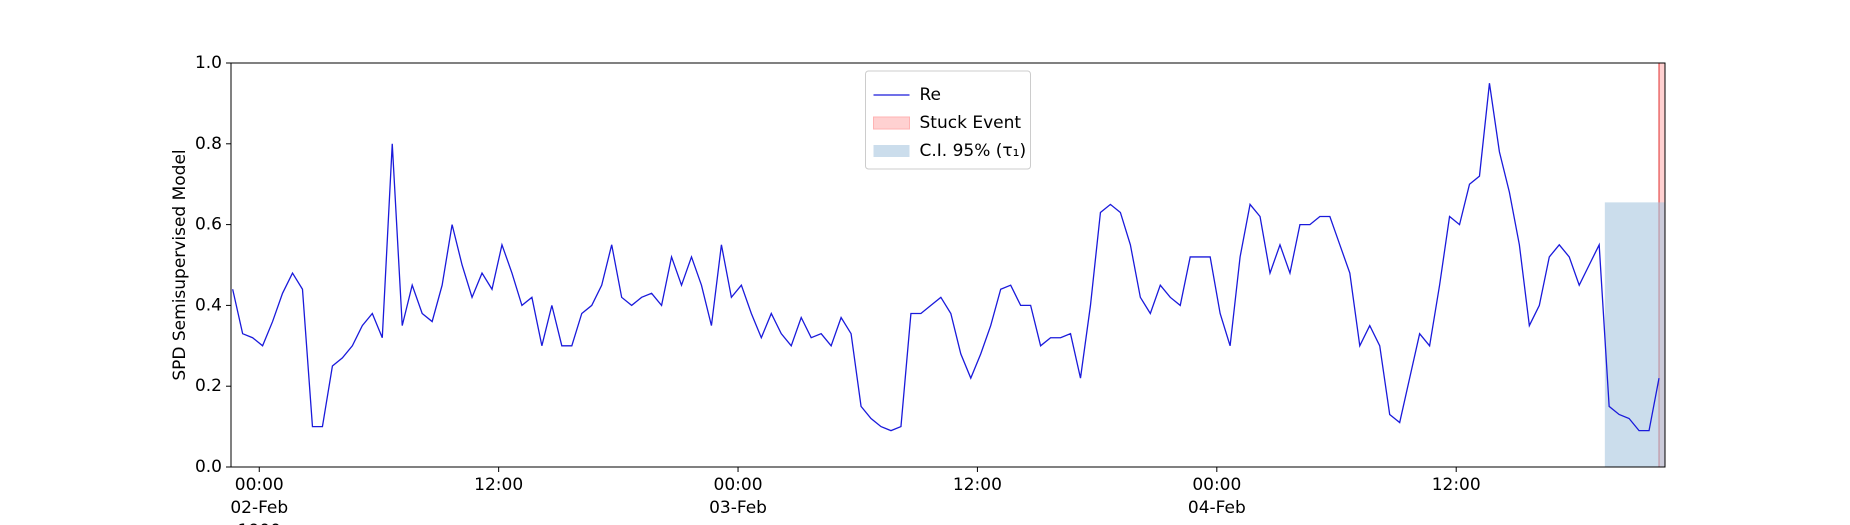 Image resolution: width=1850 pixels, height=525 pixels. Describe the element at coordinates (208, 144) in the screenshot. I see `y-tick-label: 0.8` at that location.